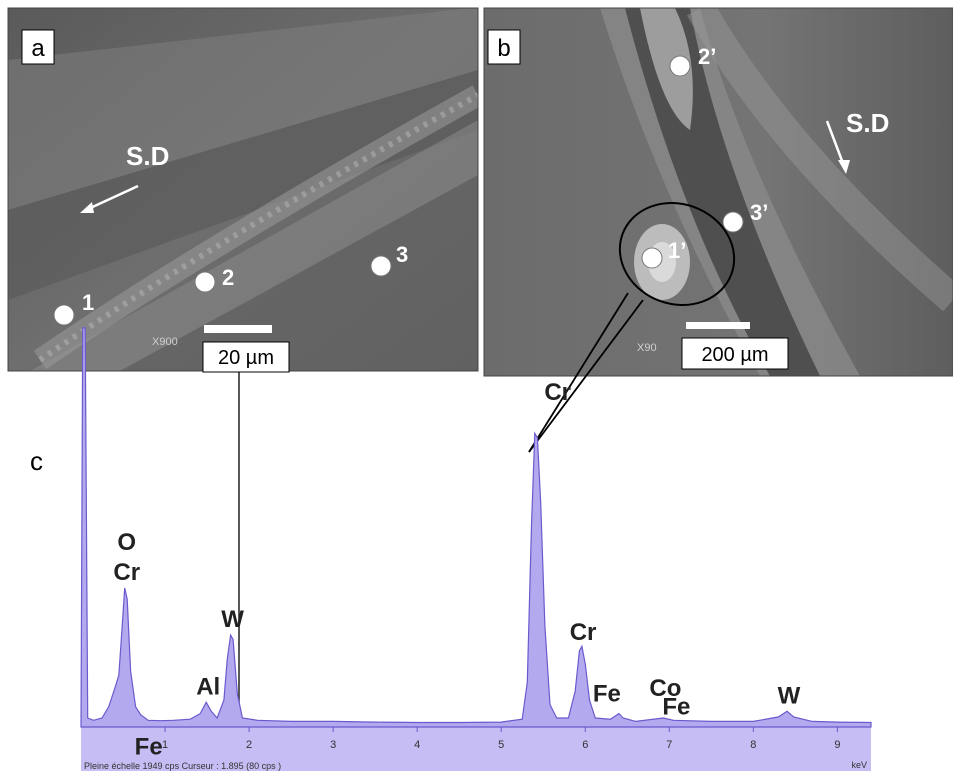 The height and width of the screenshot is (771, 953). Describe the element at coordinates (238, 329) in the screenshot. I see `panel-a-scale-bar` at that location.